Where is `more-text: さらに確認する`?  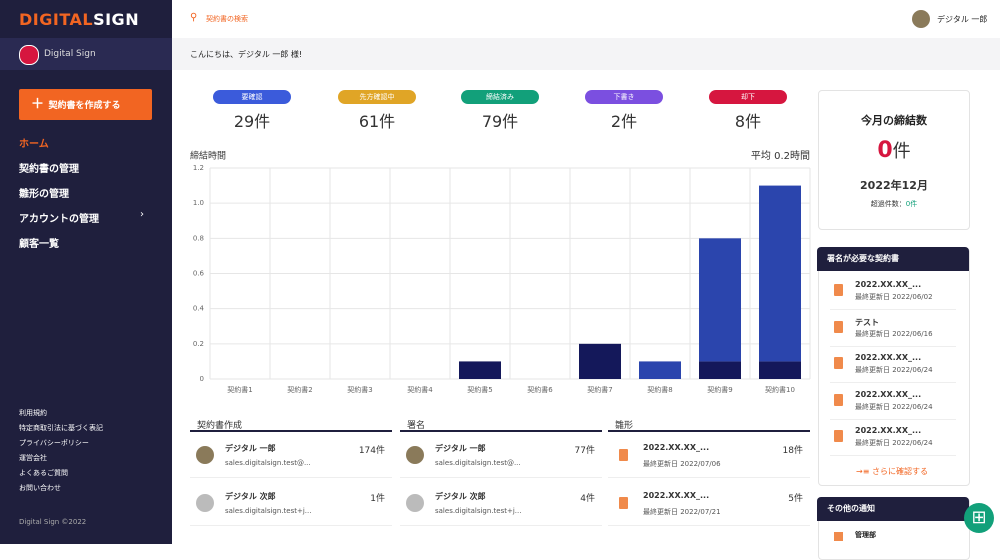 more-text: さらに確認する is located at coordinates (899, 471).